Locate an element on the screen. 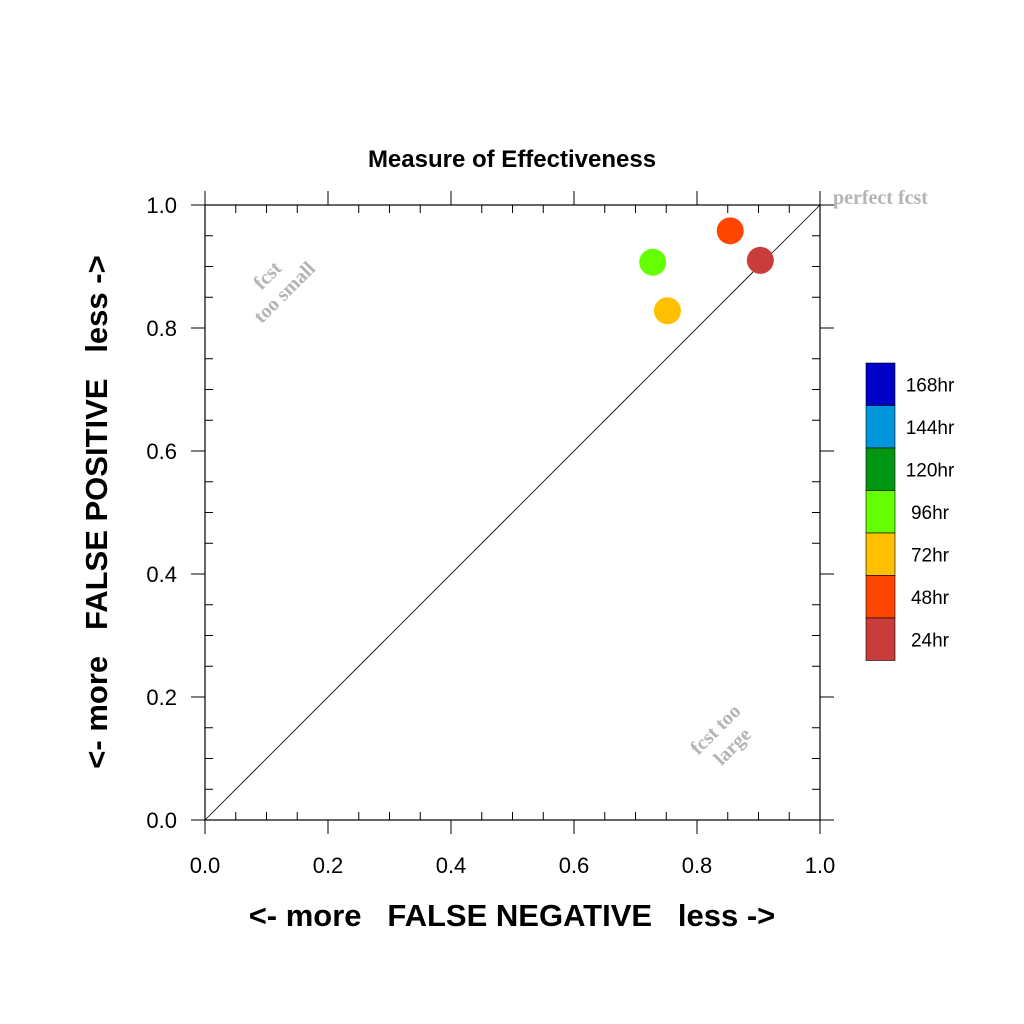 The image size is (1024, 1024). legend-label-144hr: 144hr is located at coordinates (930, 428).